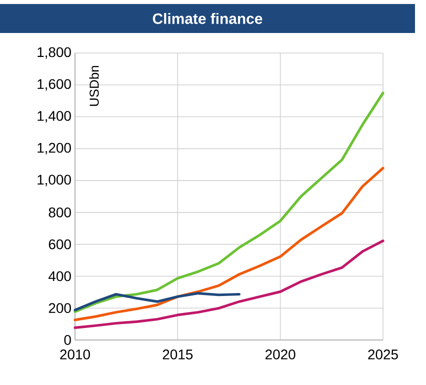  I want to click on y-tick-label: 800, so click(59, 212).